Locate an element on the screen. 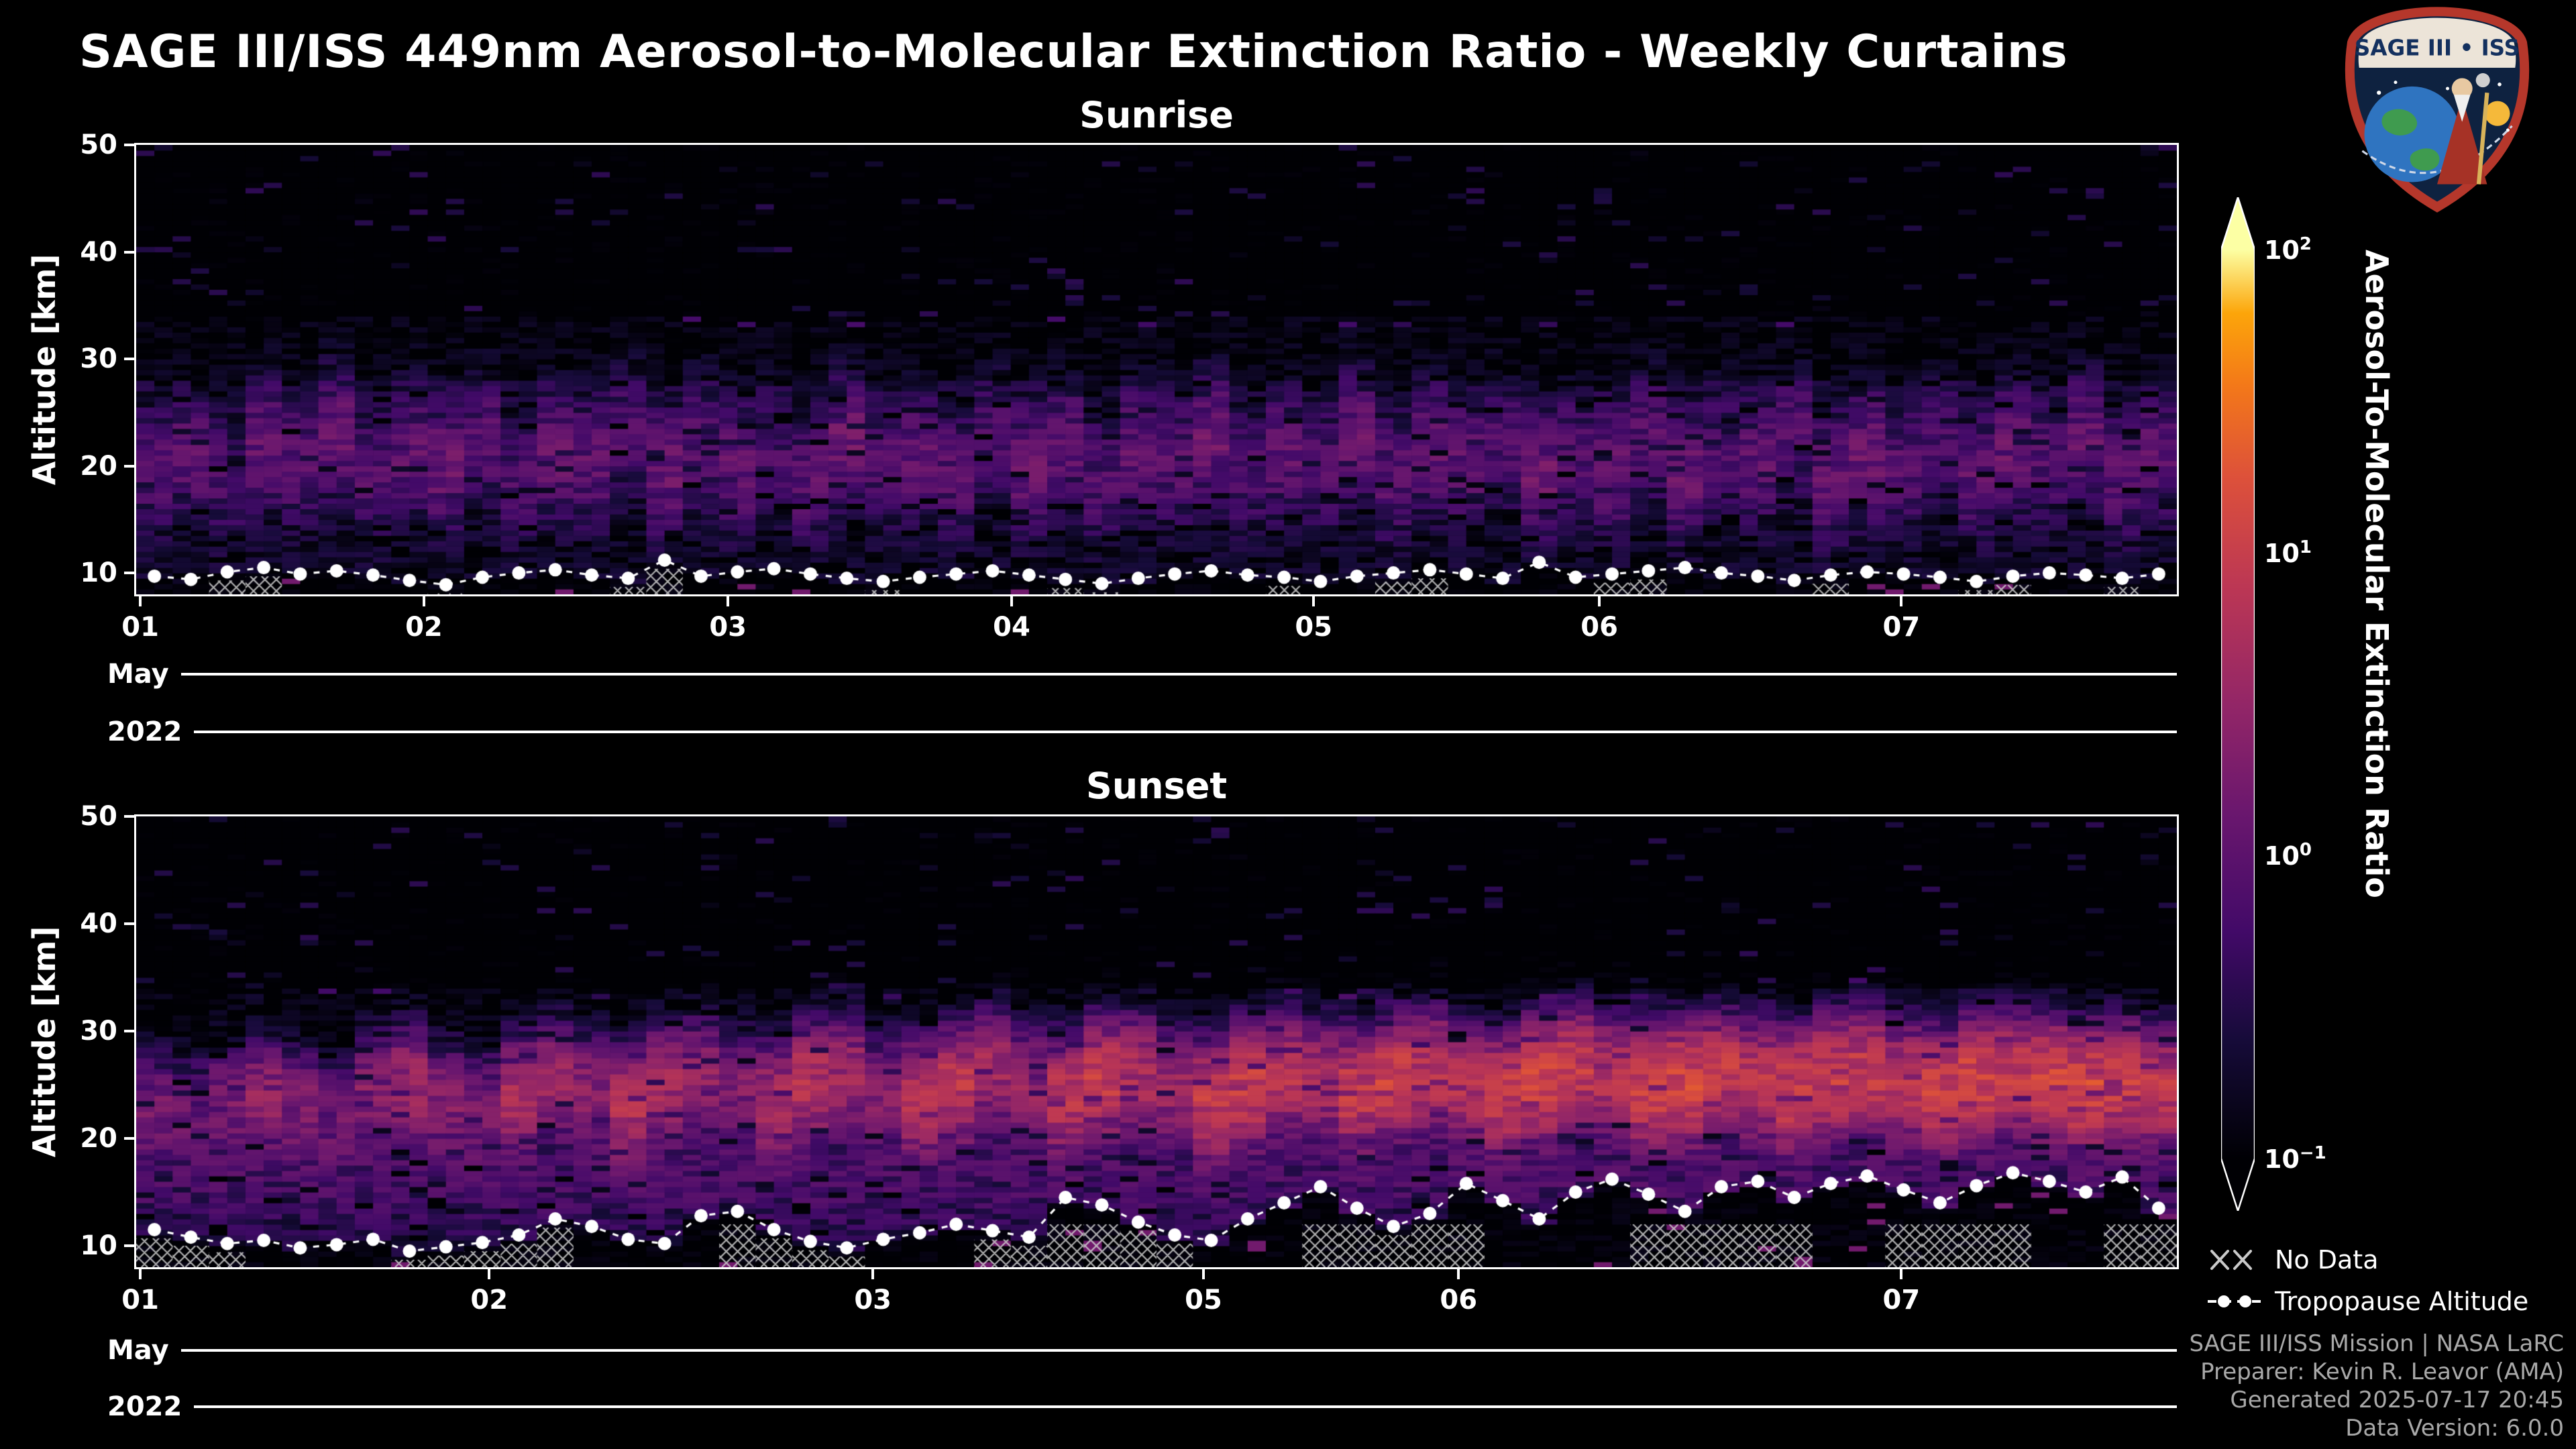  sunset-year-row: 2022 is located at coordinates (1142, 1406).